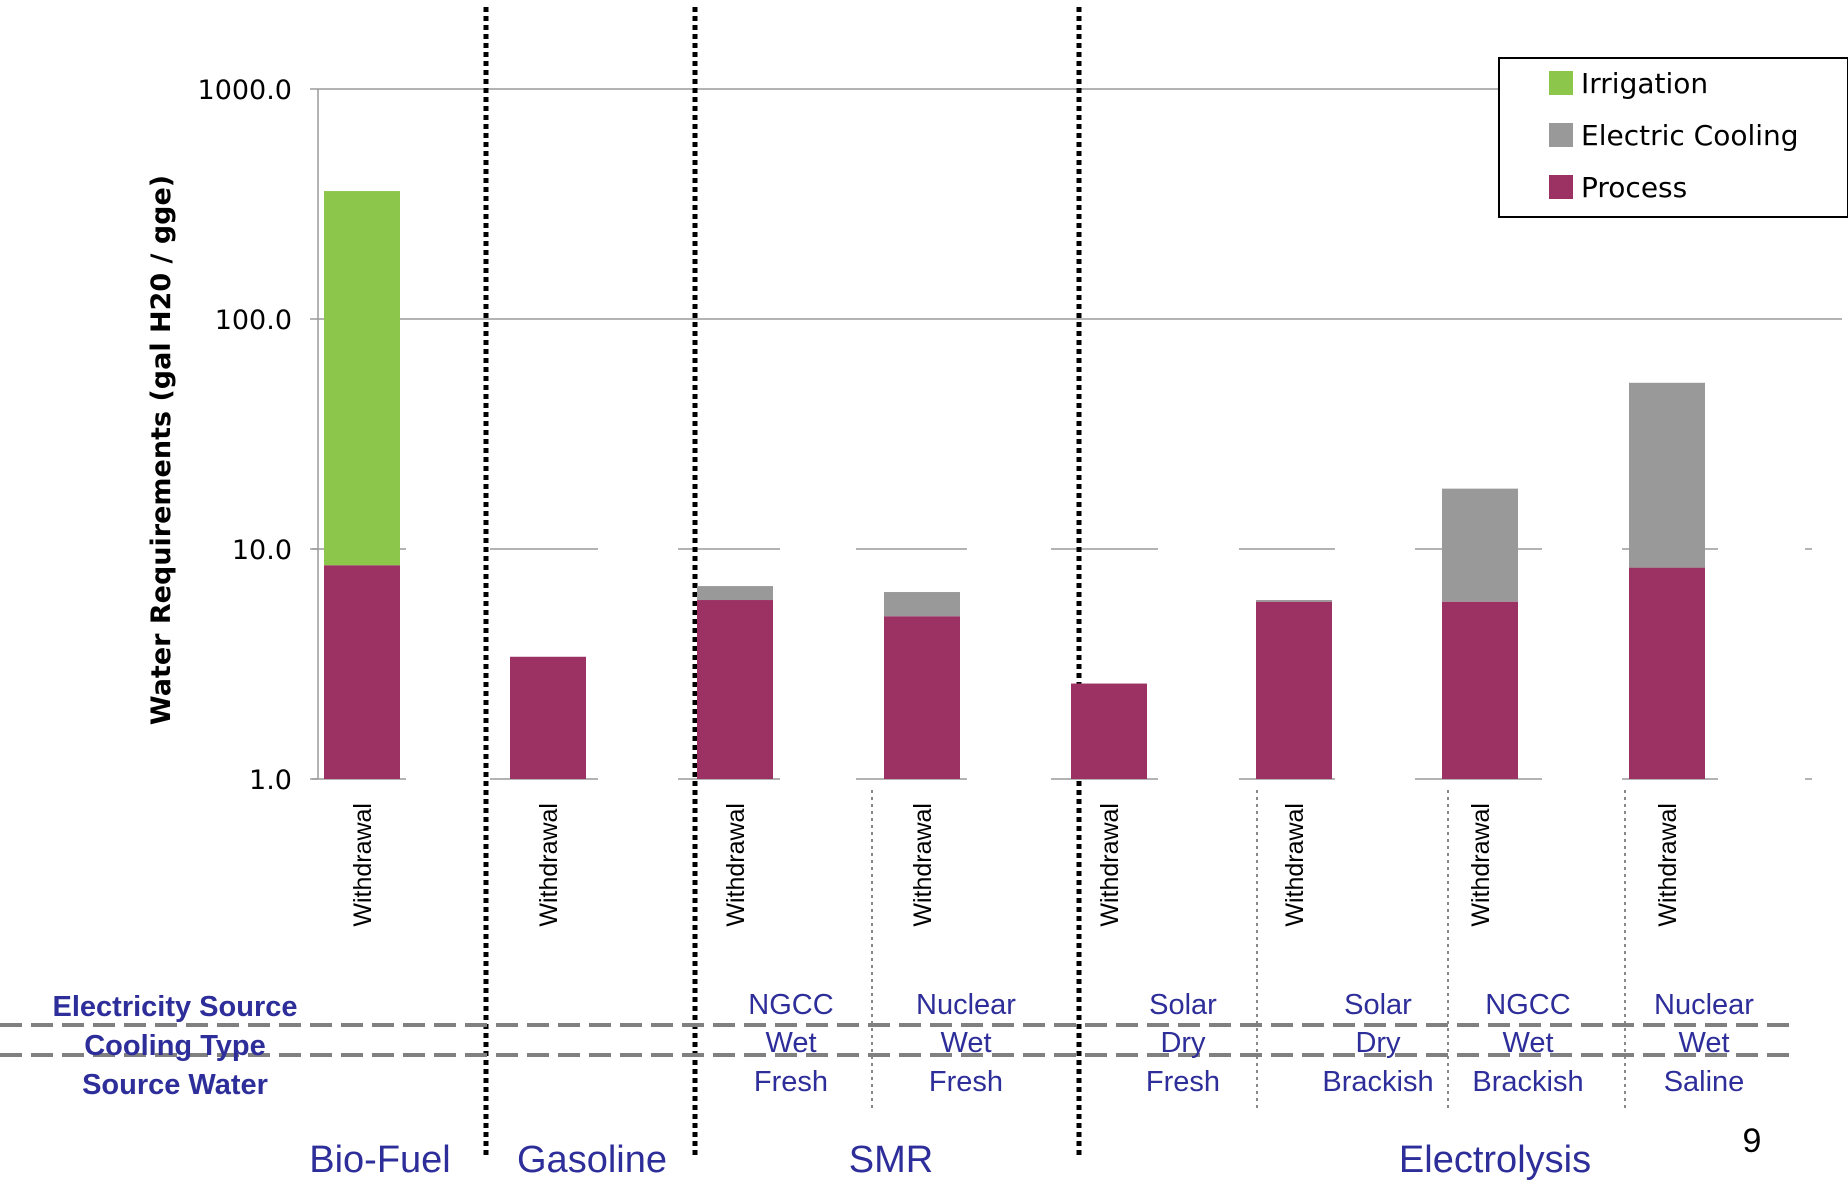  Describe the element at coordinates (895, 1040) in the screenshot. I see `table-dashed-lines` at that location.